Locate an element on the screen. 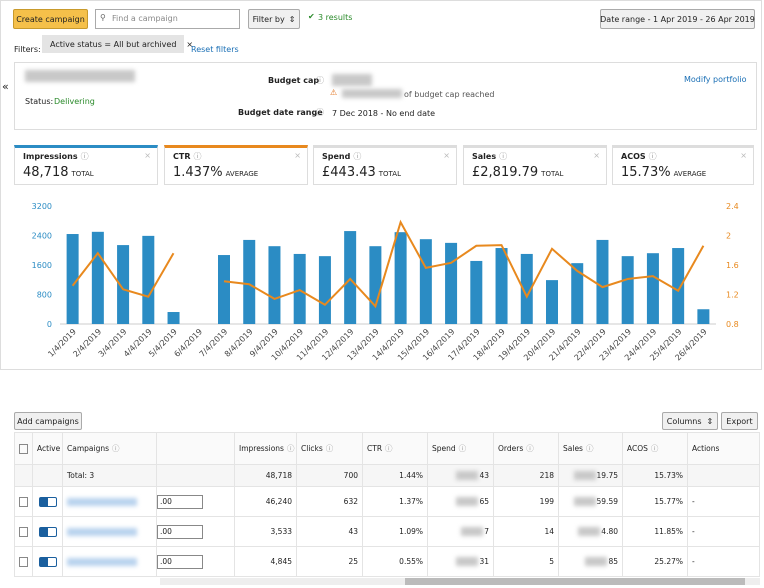 This screenshot has height=588, width=764. y-tick-label: 0 is located at coordinates (49, 324).